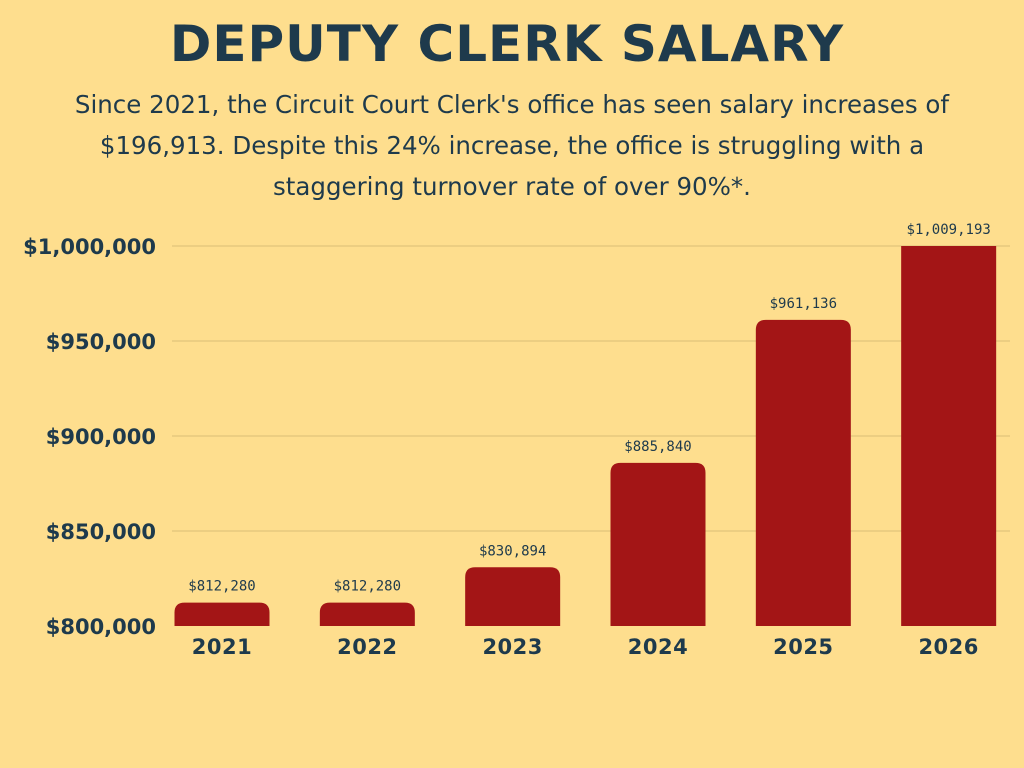 The width and height of the screenshot is (1024, 768). I want to click on y-tick-label: $900,000, so click(101, 437).